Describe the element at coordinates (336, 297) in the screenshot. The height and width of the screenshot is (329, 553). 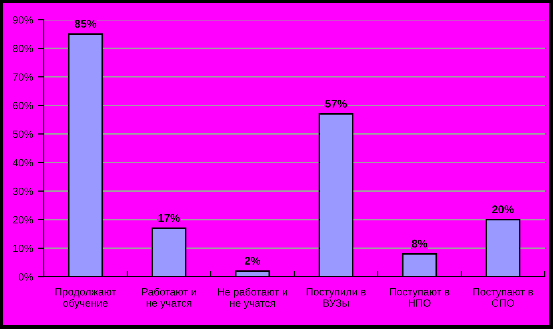
I see `x-tick-label: Поступили в ВУЗы` at that location.